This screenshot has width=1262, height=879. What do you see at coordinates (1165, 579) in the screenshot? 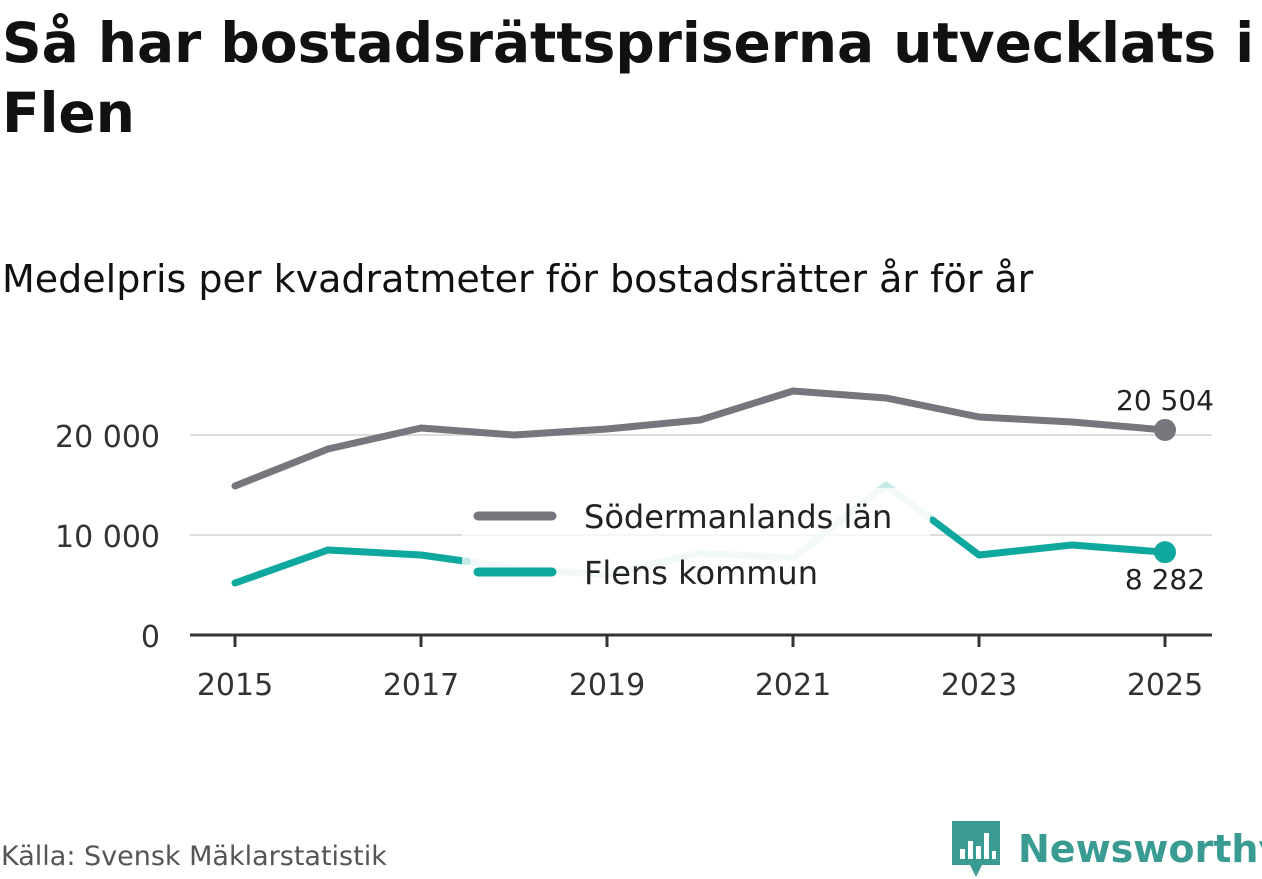
I see `end-value-label: 8 282` at bounding box center [1165, 579].